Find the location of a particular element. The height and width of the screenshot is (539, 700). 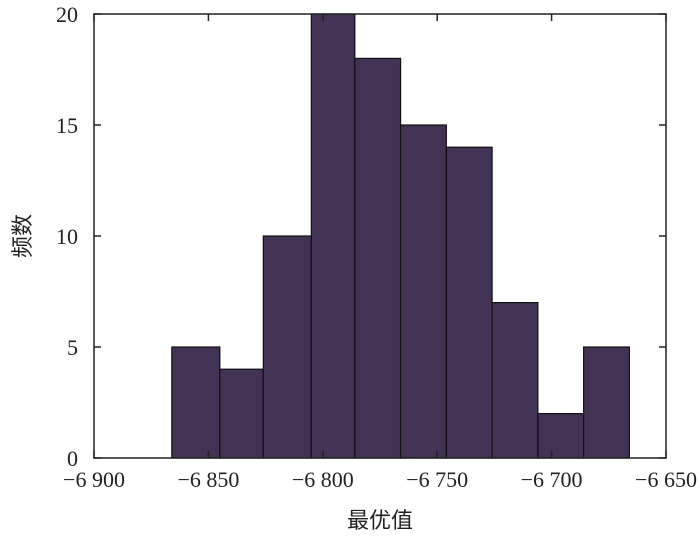

x-tick-label: −6 800 is located at coordinates (323, 479).